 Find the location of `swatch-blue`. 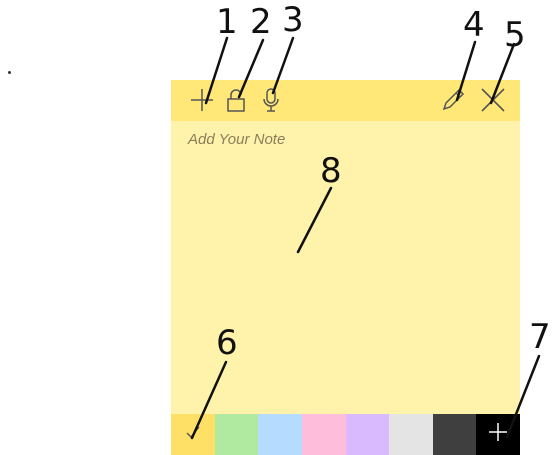

swatch-blue is located at coordinates (280, 434).